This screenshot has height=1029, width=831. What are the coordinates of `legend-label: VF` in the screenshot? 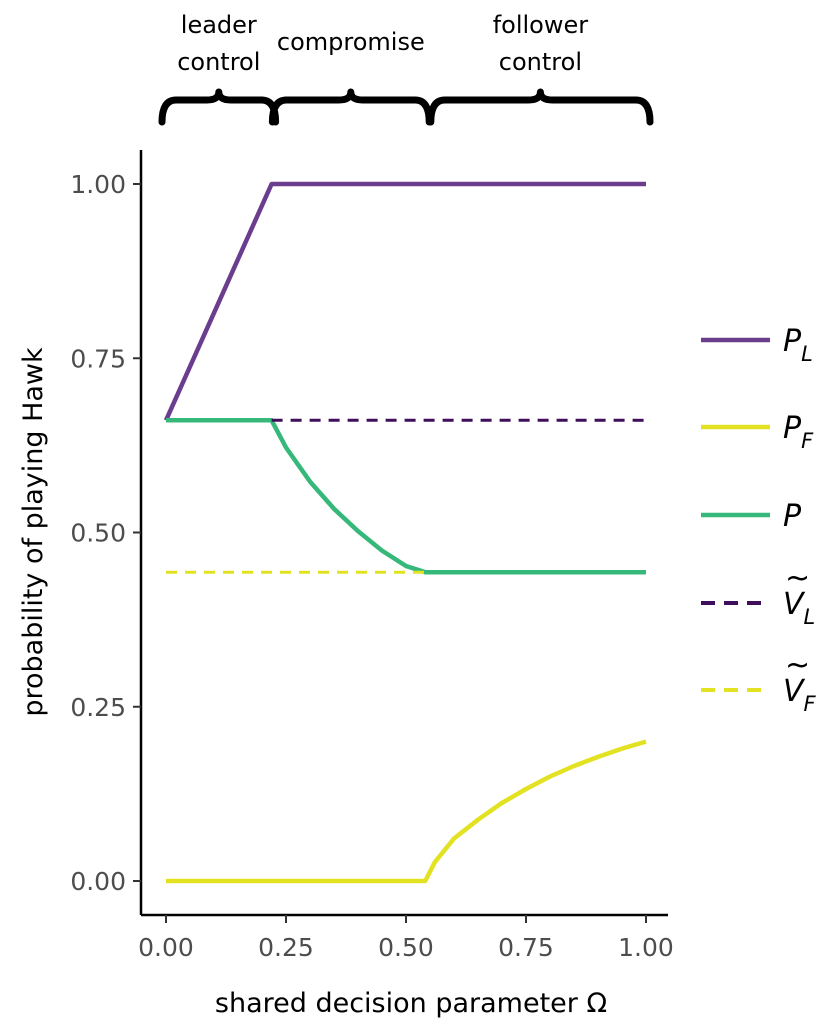 It's located at (800, 695).